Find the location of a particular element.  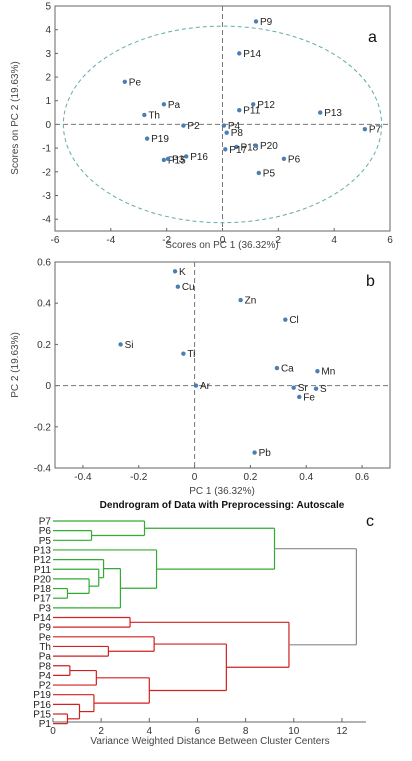

point-label: P4 is located at coordinates (234, 126).